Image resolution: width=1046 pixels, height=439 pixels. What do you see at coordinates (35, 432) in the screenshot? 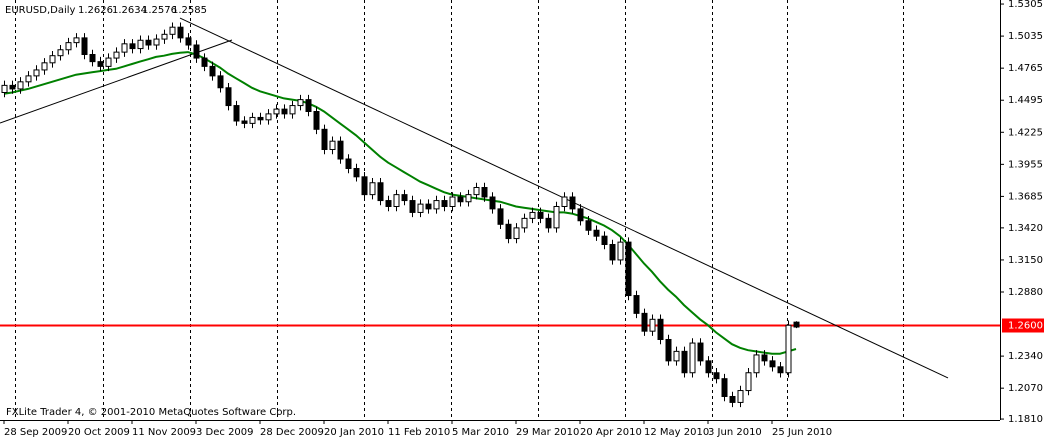
I see `x-tick-label: 28 Sep 2009` at bounding box center [35, 432].